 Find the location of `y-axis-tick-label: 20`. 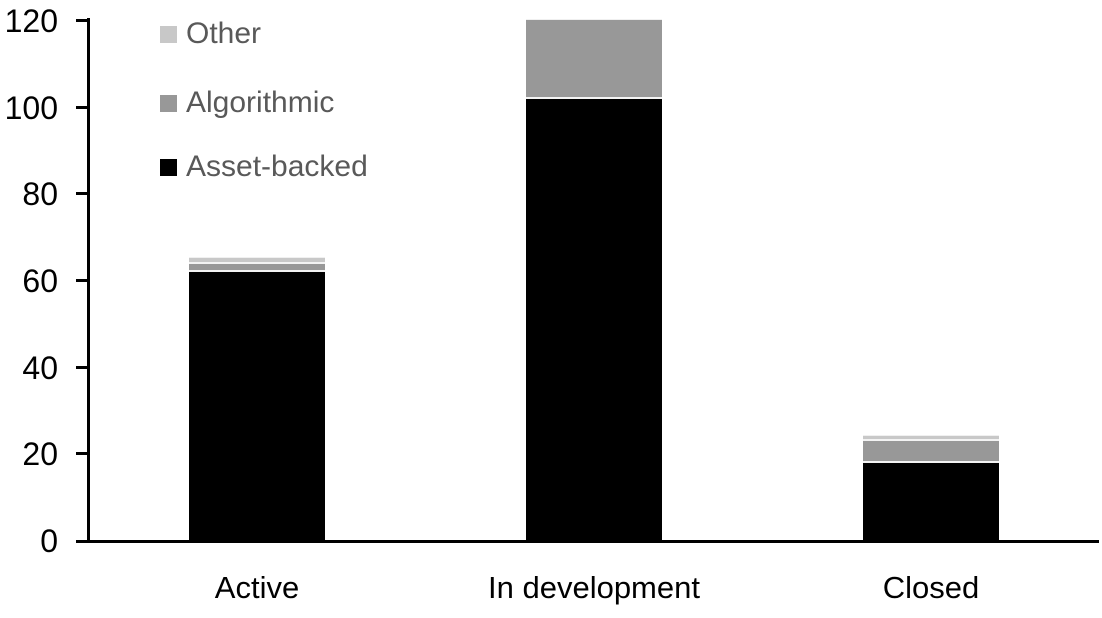

y-axis-tick-label: 20 is located at coordinates (40, 454).